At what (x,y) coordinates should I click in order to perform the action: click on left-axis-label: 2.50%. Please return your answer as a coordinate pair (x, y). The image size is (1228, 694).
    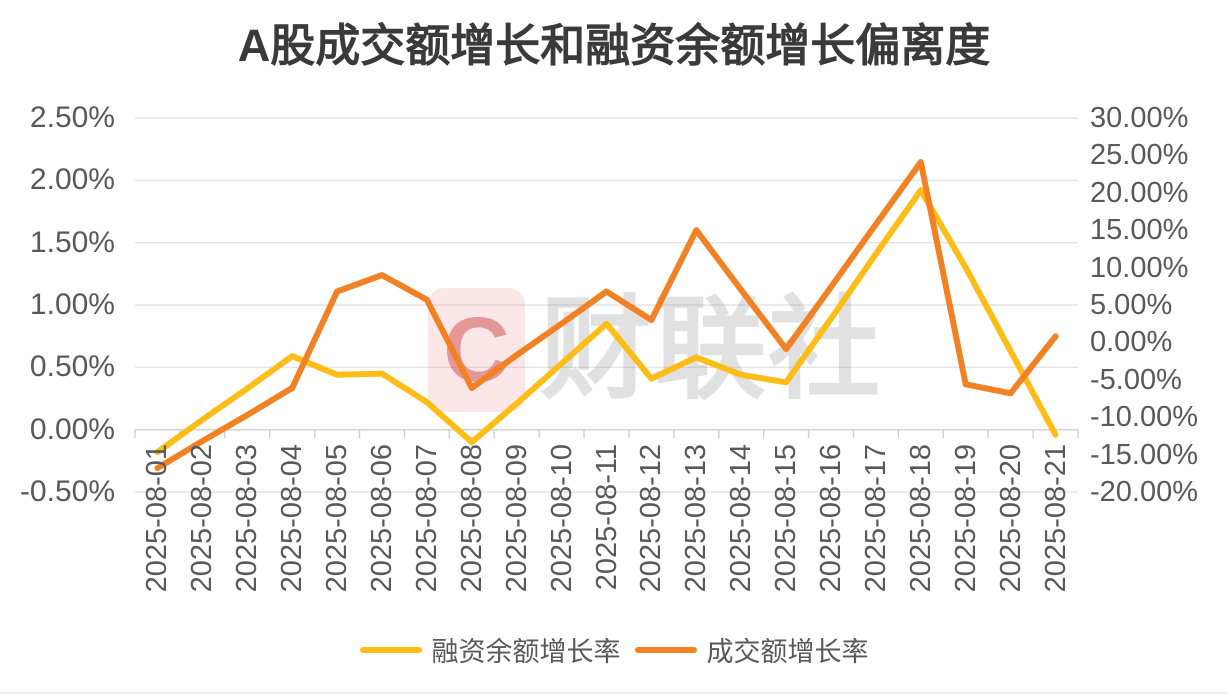
    Looking at the image, I should click on (72, 117).